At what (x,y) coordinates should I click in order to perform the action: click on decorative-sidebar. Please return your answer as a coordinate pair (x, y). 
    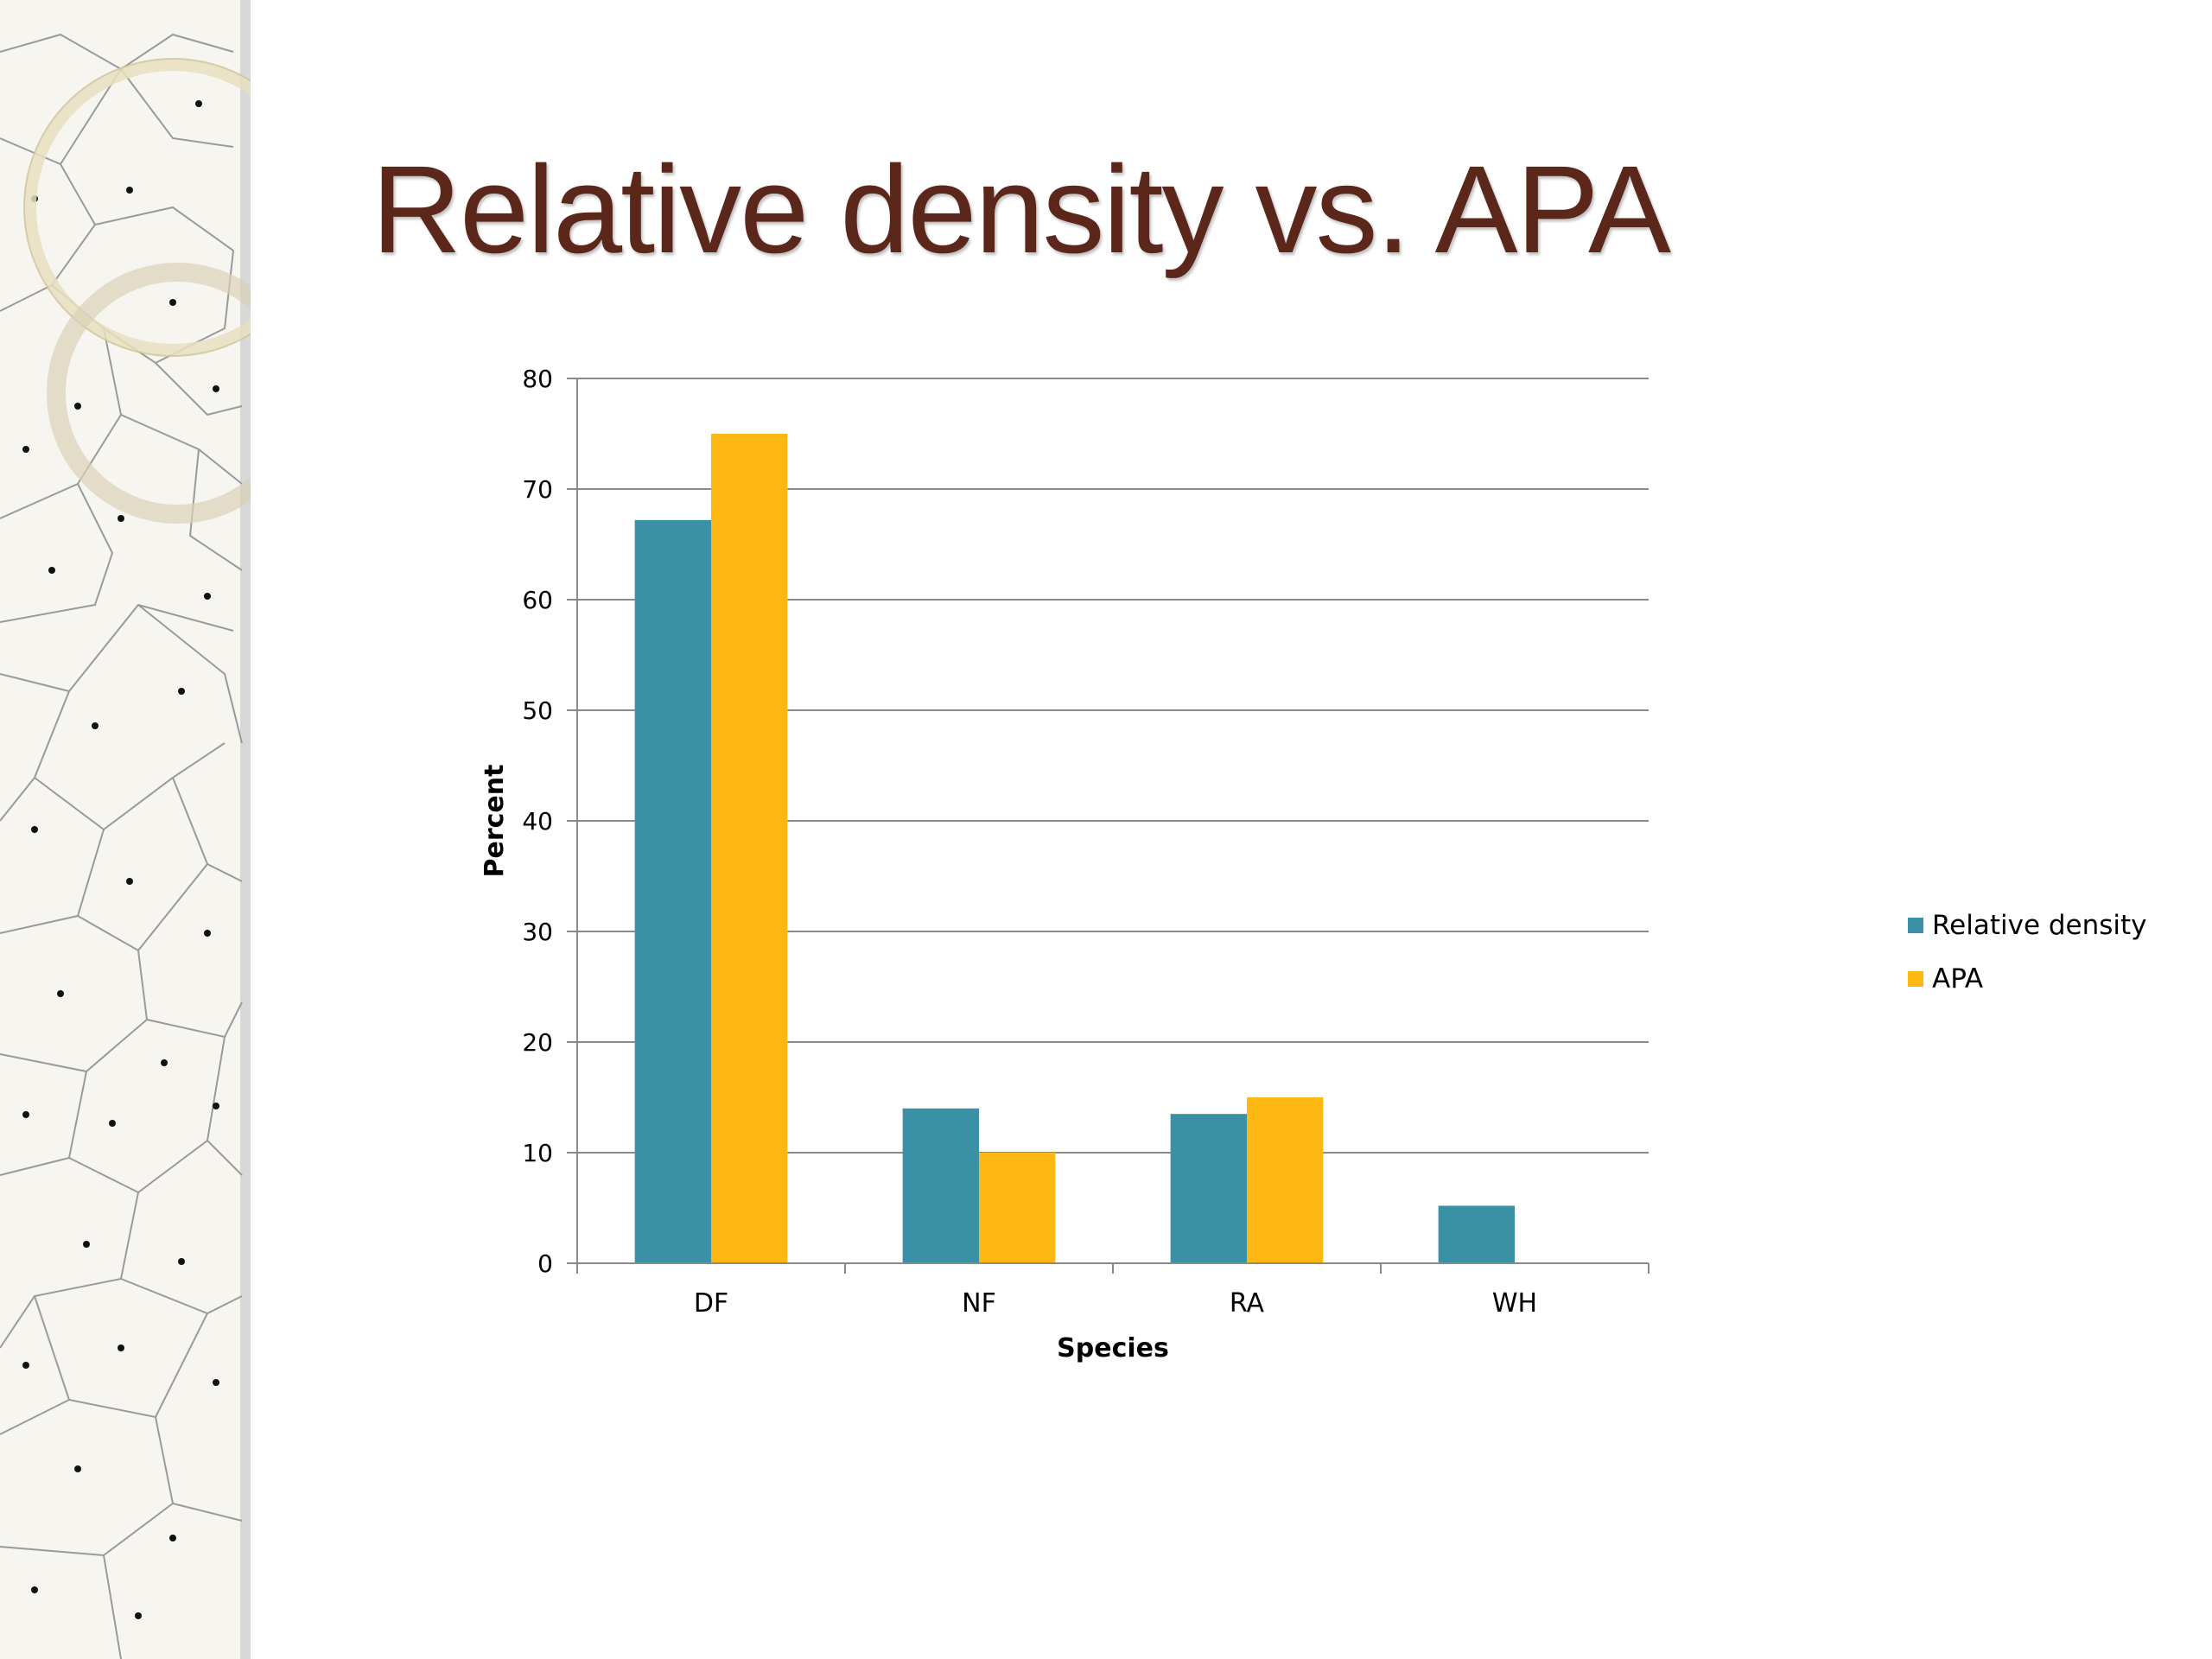
    Looking at the image, I should click on (125, 829).